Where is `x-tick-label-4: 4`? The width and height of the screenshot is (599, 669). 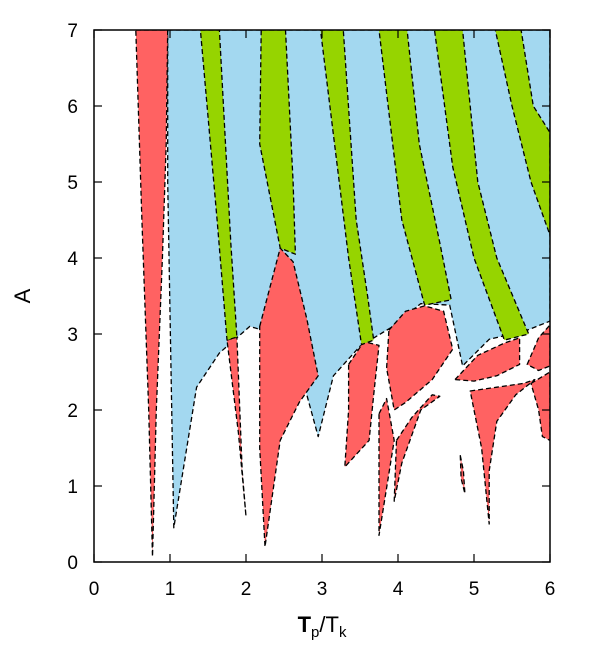 x-tick-label-4: 4 is located at coordinates (398, 589).